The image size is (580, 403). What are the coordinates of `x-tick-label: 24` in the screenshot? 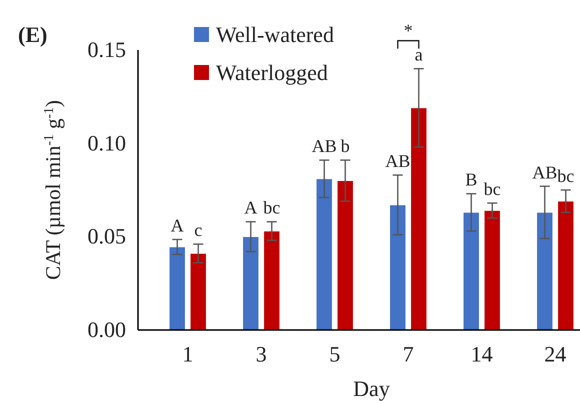 It's located at (555, 354).